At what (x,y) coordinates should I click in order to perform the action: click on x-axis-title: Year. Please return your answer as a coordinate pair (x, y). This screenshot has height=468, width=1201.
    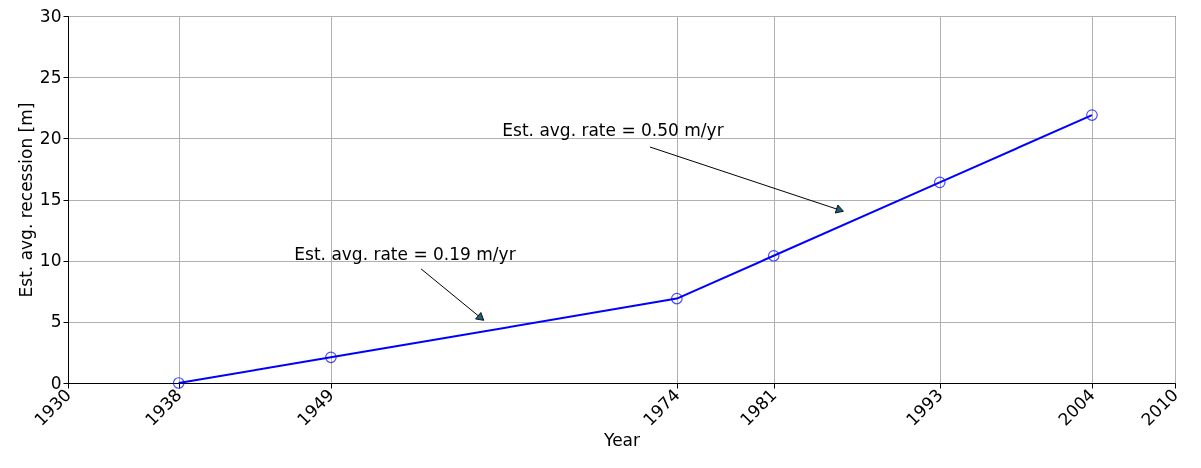
    Looking at the image, I should click on (621, 439).